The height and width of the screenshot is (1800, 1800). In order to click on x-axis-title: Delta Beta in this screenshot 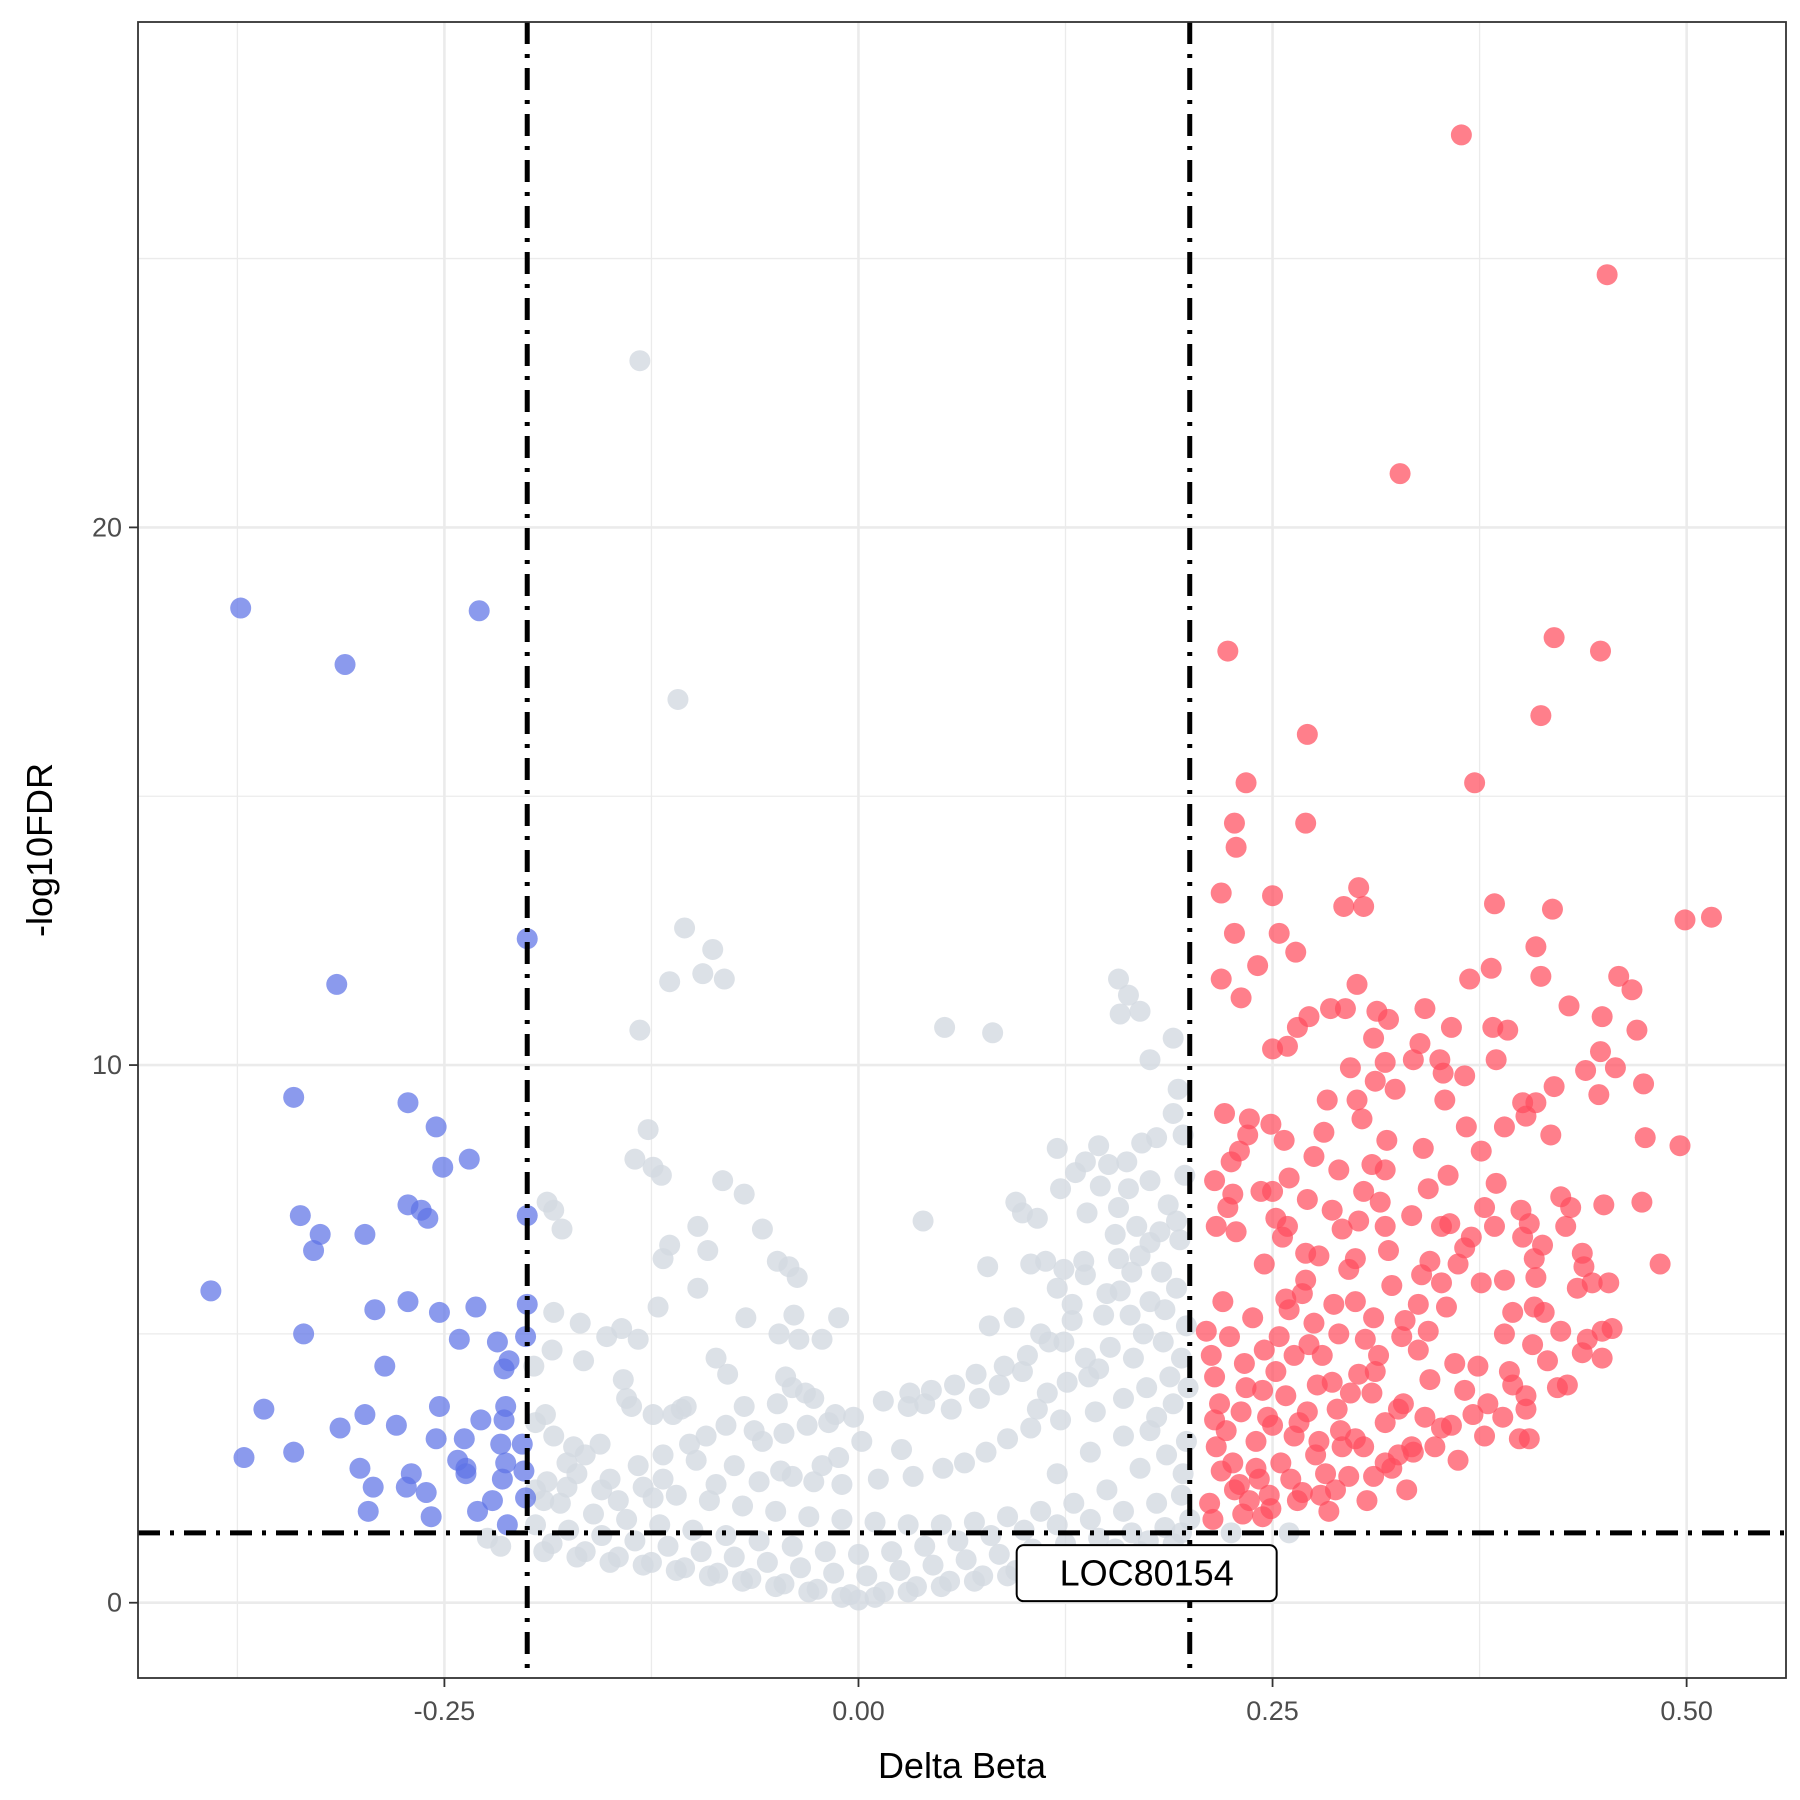, I will do `click(962, 1765)`.